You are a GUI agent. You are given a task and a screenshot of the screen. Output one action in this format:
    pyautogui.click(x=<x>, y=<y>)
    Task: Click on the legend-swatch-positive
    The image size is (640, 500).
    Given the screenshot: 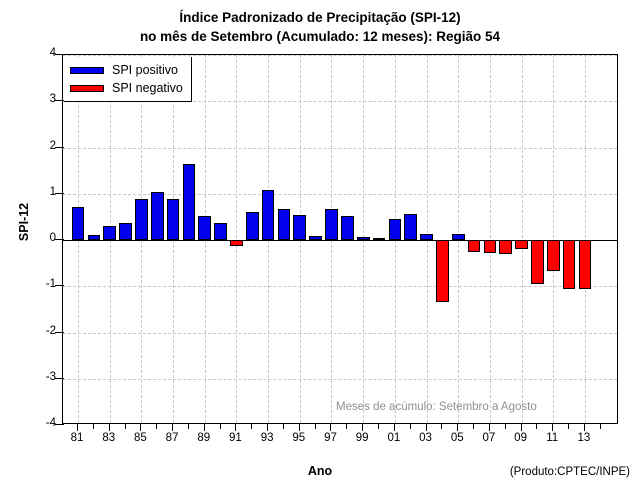 What is the action you would take?
    pyautogui.click(x=87, y=70)
    